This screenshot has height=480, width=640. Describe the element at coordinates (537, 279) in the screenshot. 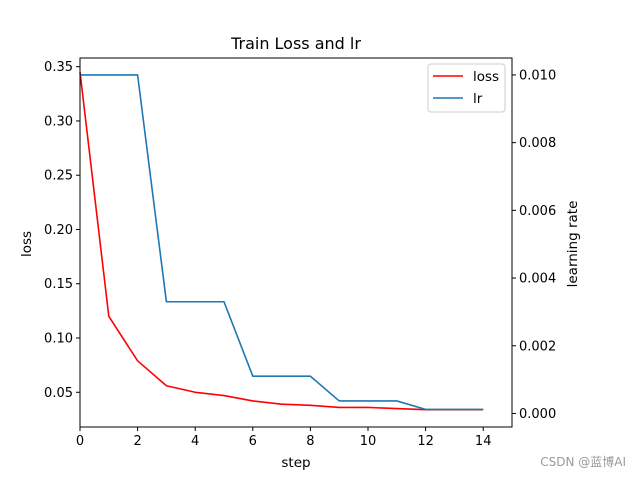

I see `y-right-tick-label: 0.004` at that location.